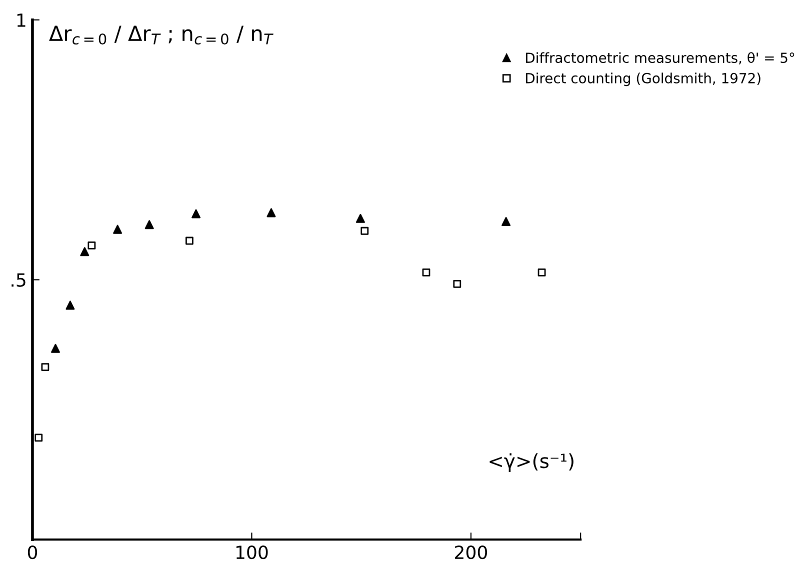  Describe the element at coordinates (471, 552) in the screenshot. I see `x-tick-label: 200` at that location.